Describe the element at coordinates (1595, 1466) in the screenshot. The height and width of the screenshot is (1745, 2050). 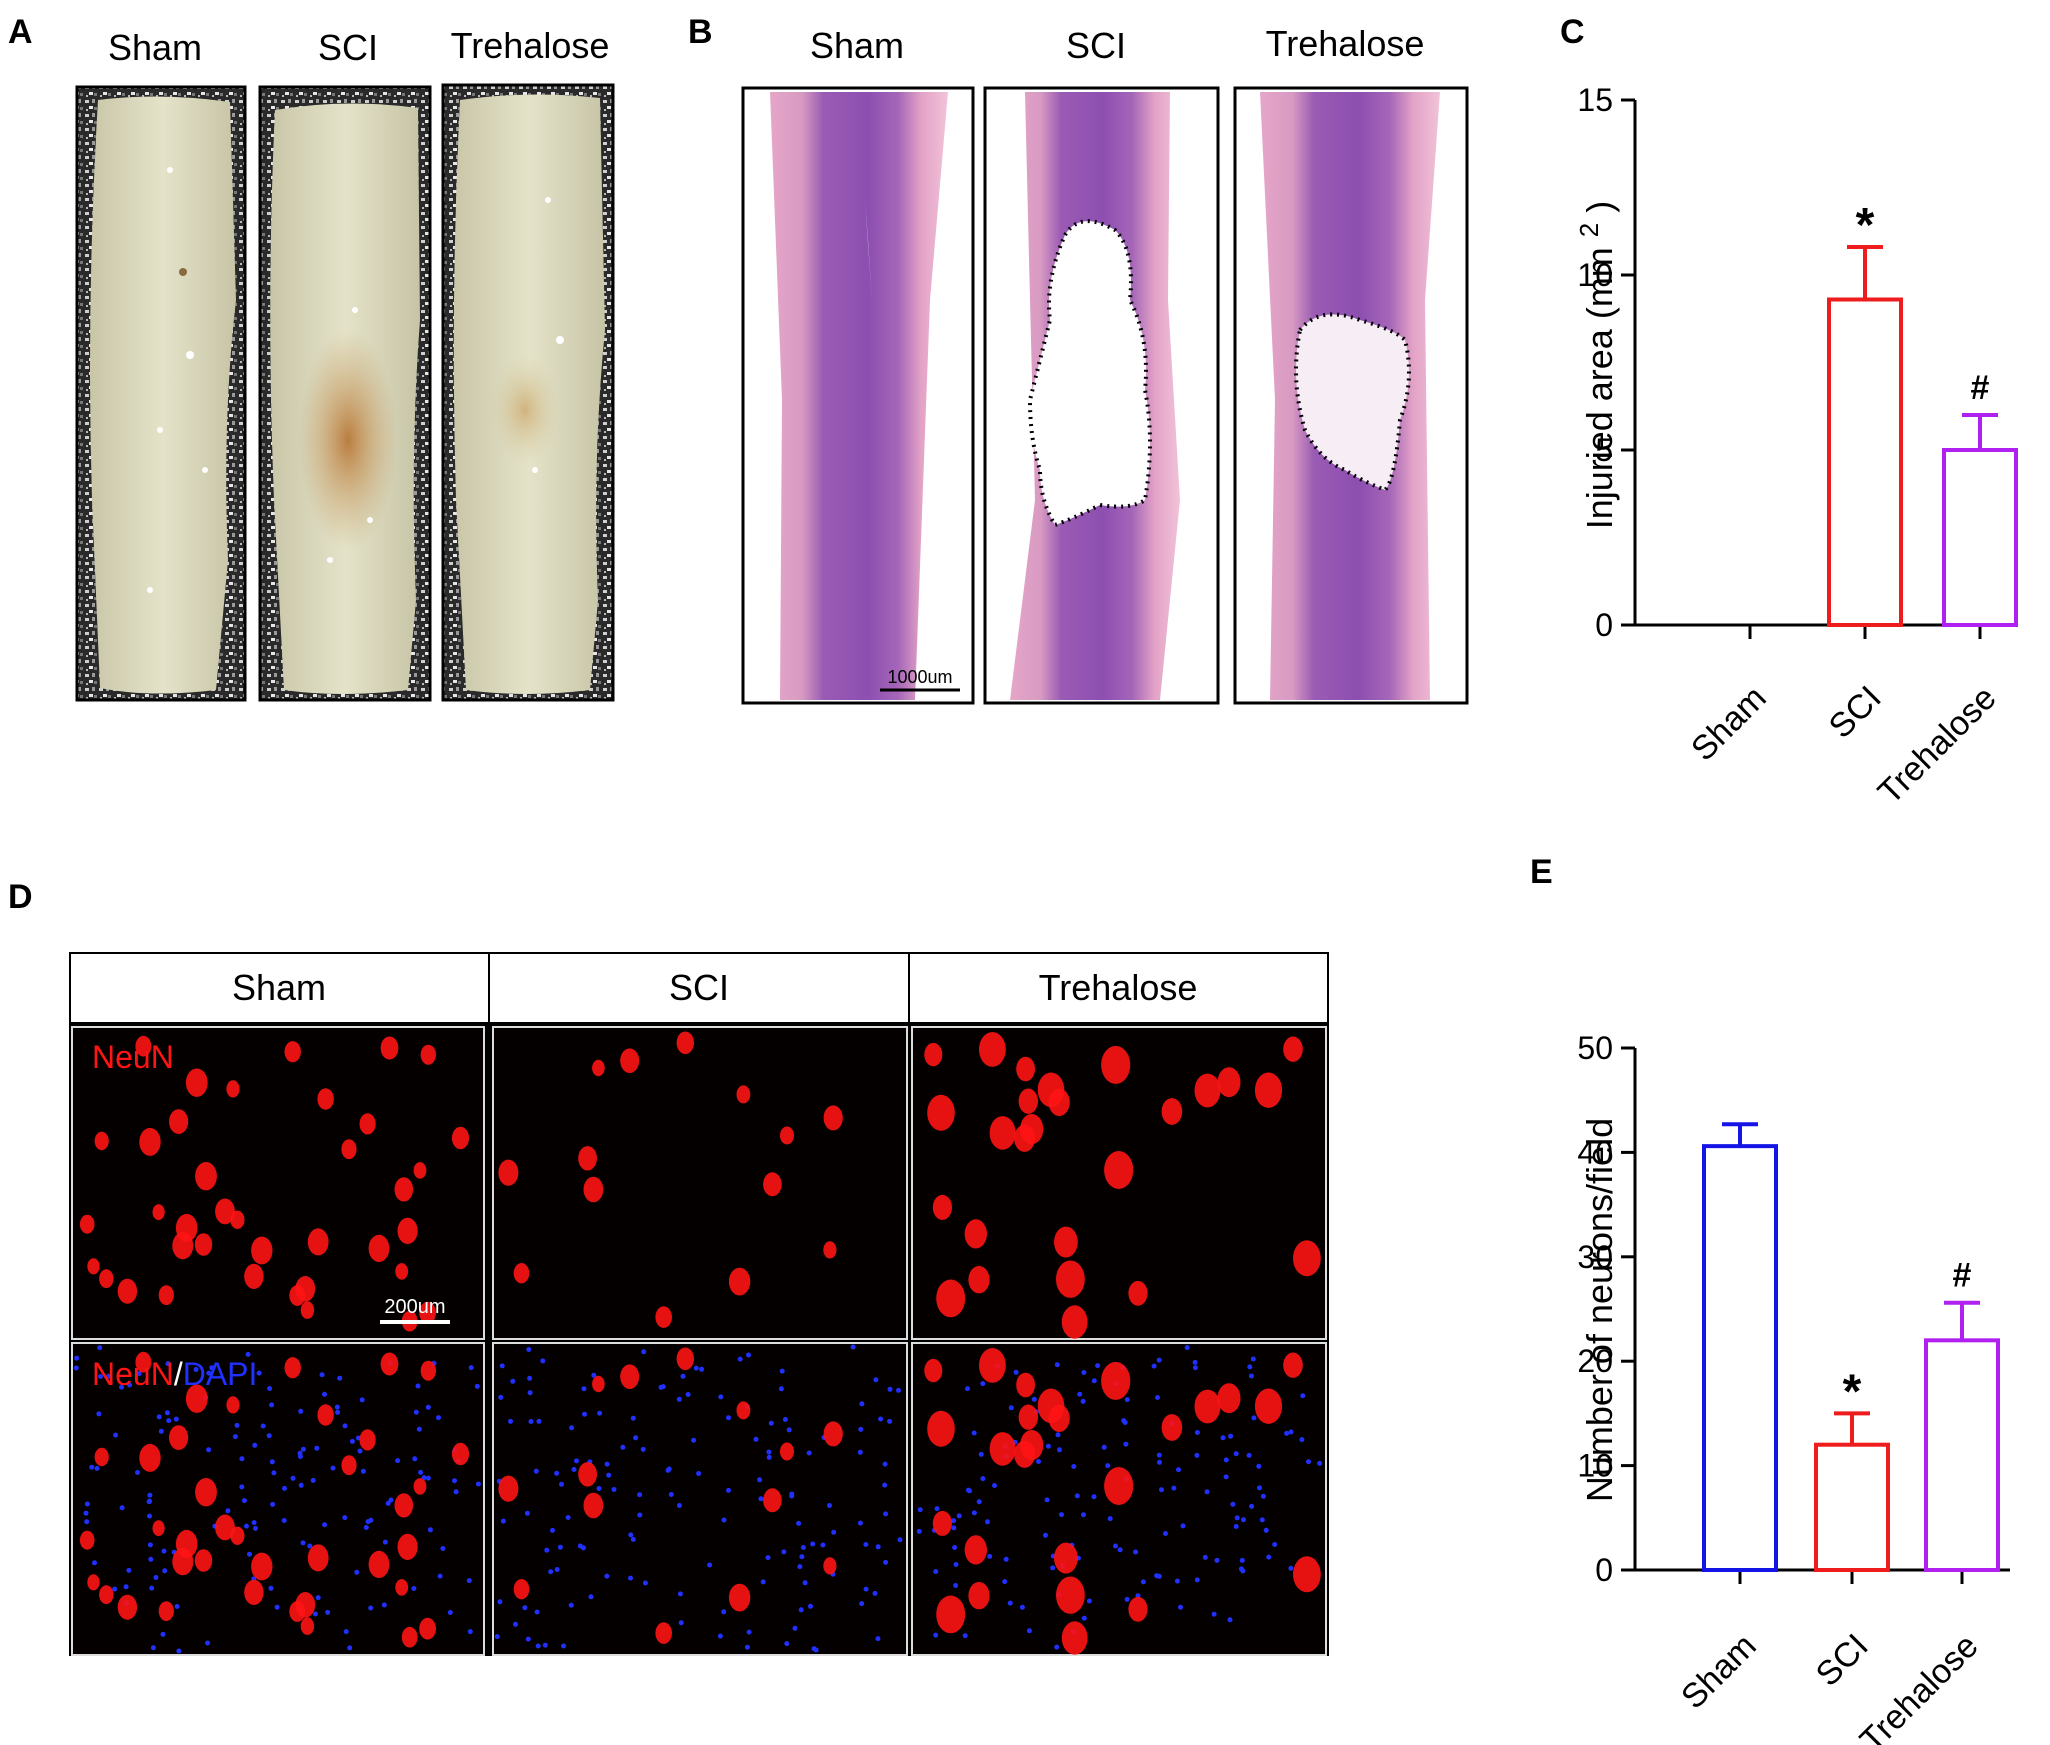
I see `y-tick-label: 10` at that location.